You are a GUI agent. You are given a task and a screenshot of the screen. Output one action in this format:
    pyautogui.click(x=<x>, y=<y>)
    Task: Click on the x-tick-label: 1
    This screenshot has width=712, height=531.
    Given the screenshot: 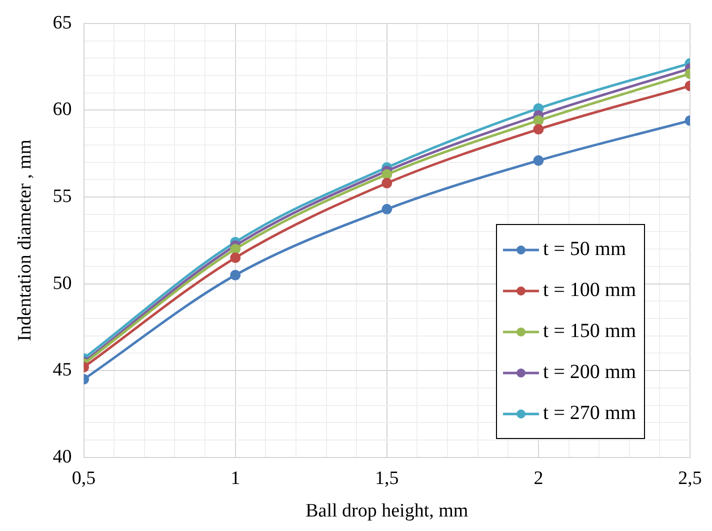 What is the action you would take?
    pyautogui.click(x=235, y=478)
    